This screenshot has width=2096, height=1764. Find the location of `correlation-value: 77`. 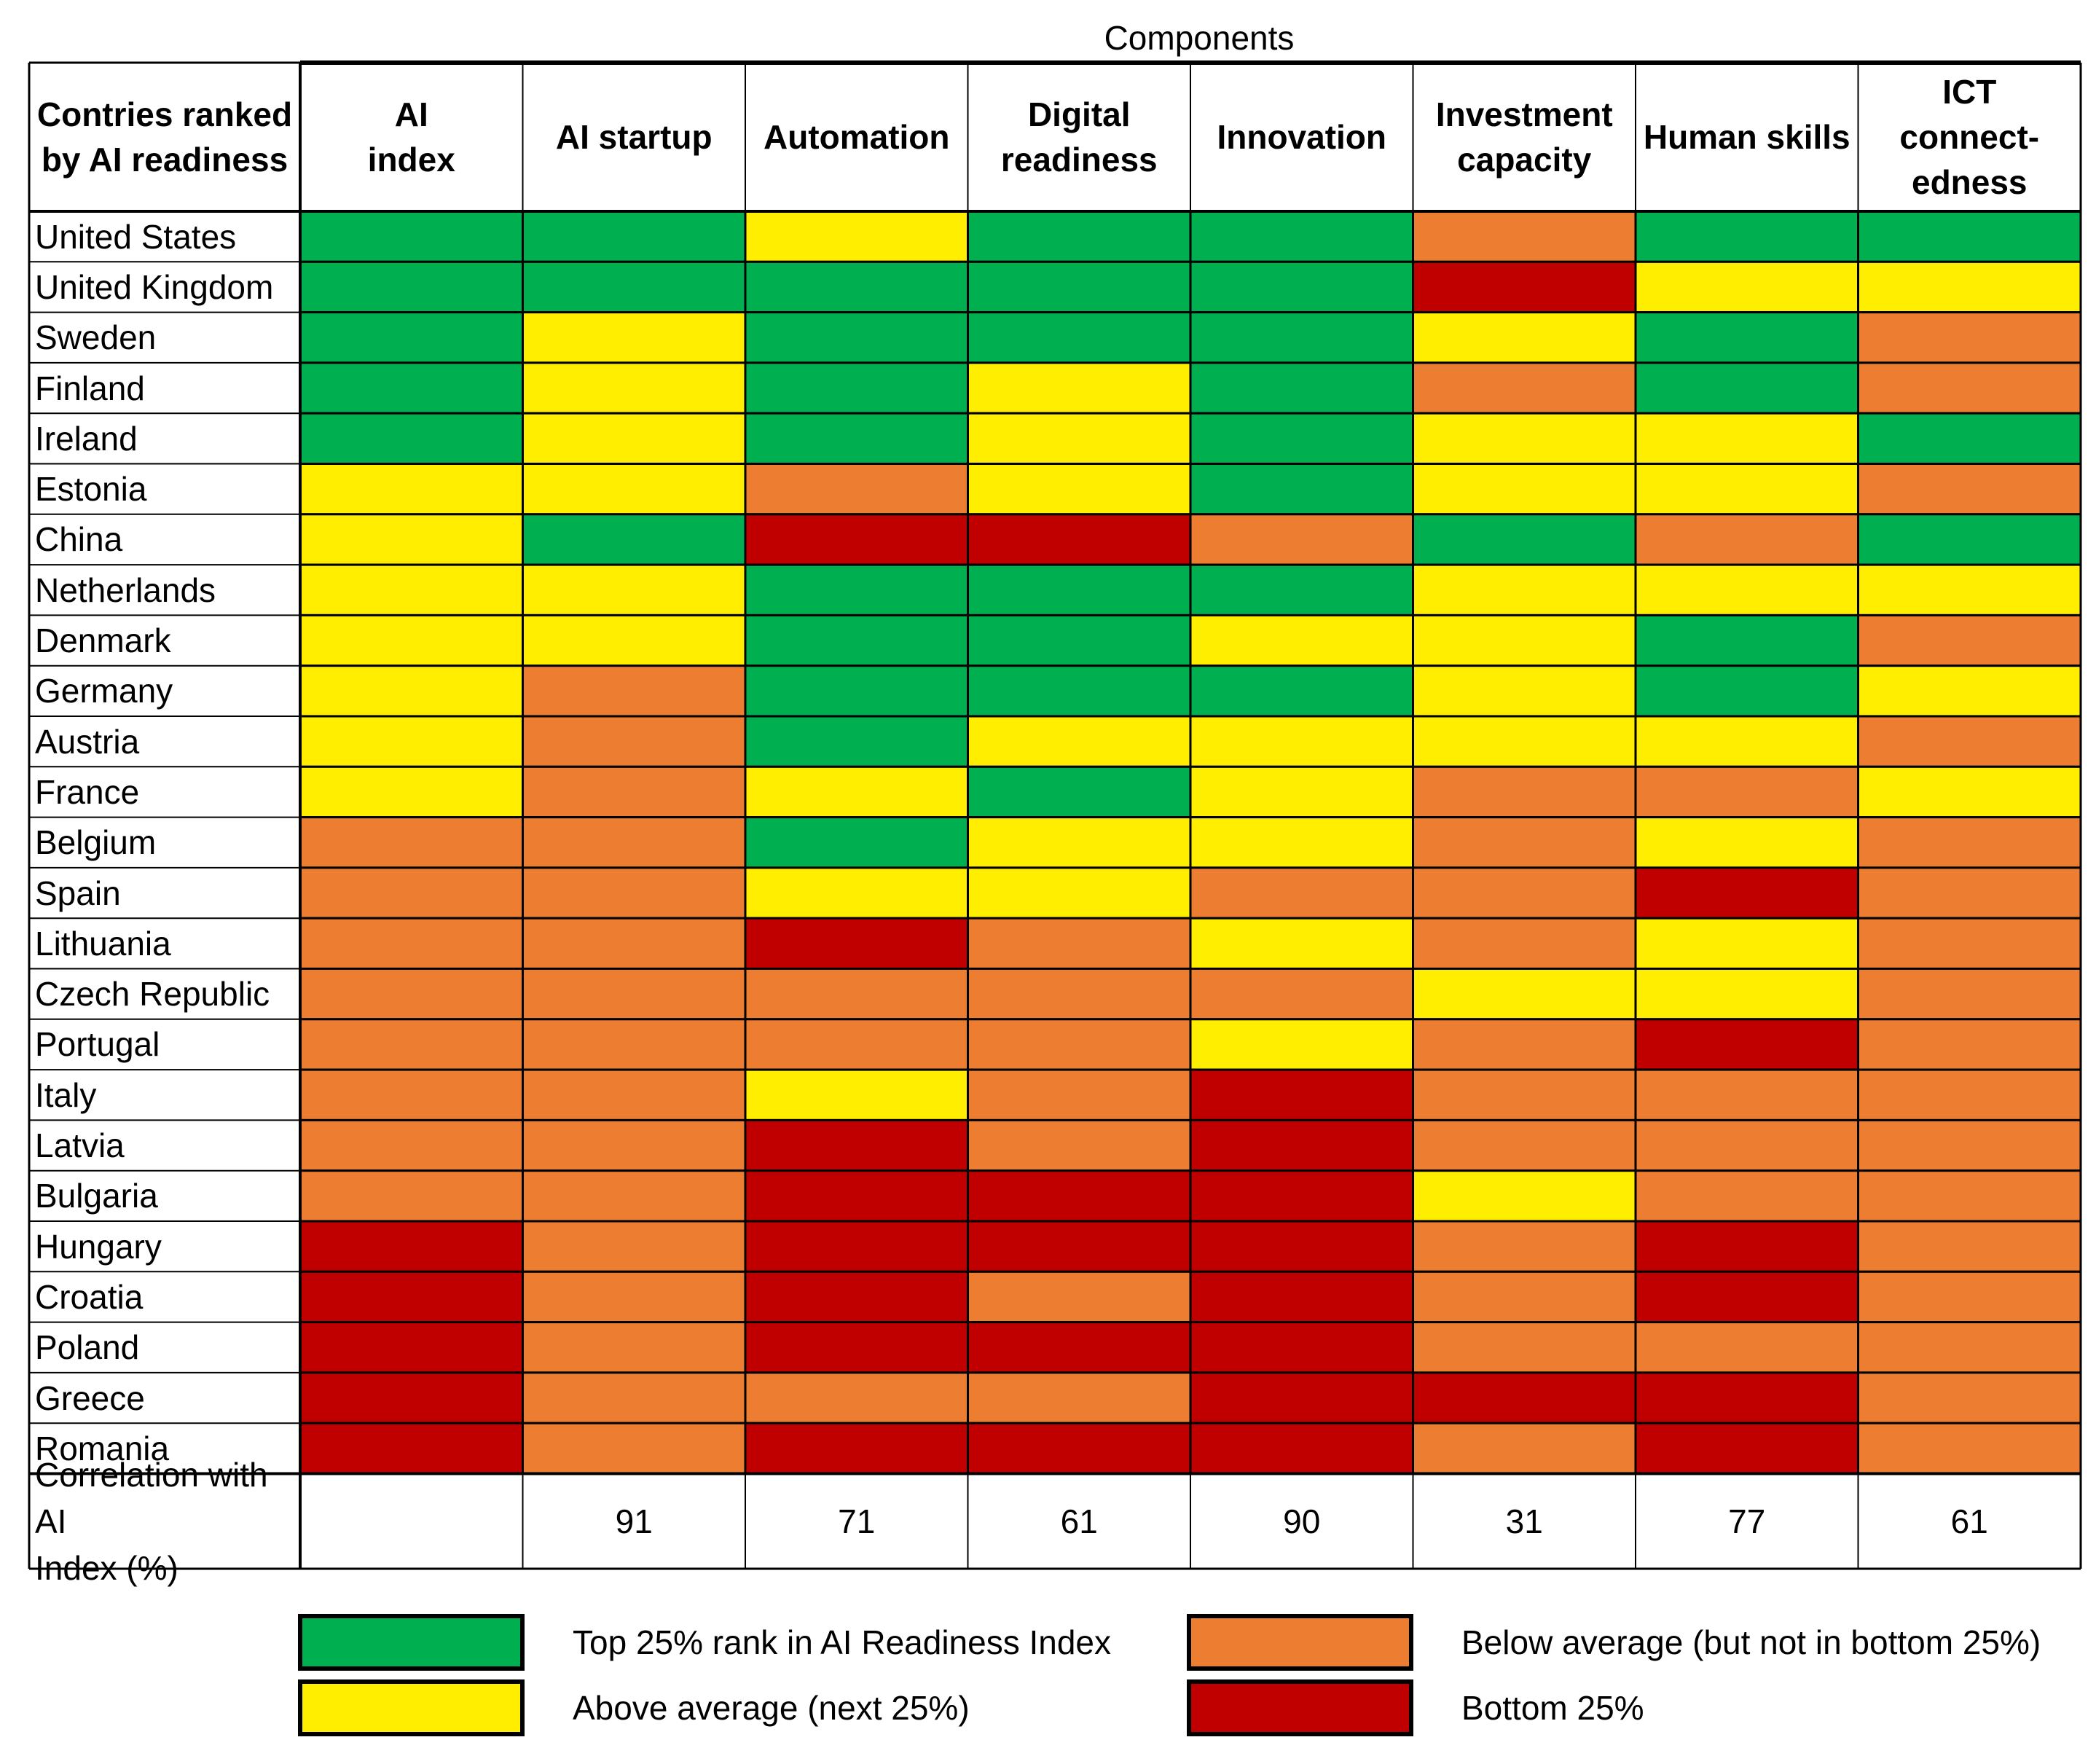

correlation-value: 77 is located at coordinates (1747, 1521).